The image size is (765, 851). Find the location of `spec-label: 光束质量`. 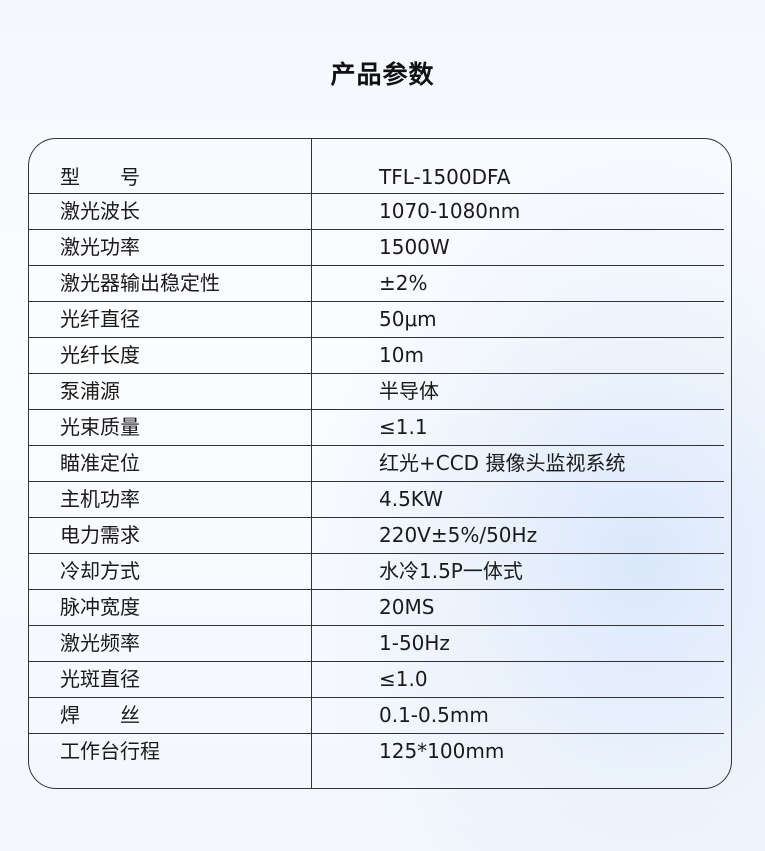

spec-label: 光束质量 is located at coordinates (100, 427).